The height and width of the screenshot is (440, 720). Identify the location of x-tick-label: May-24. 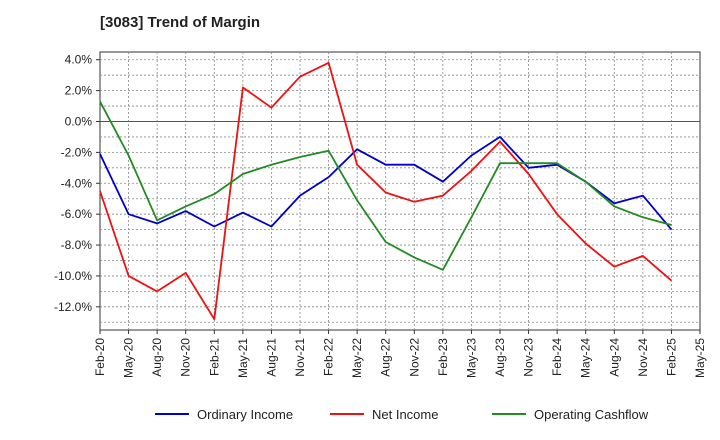
(586, 358).